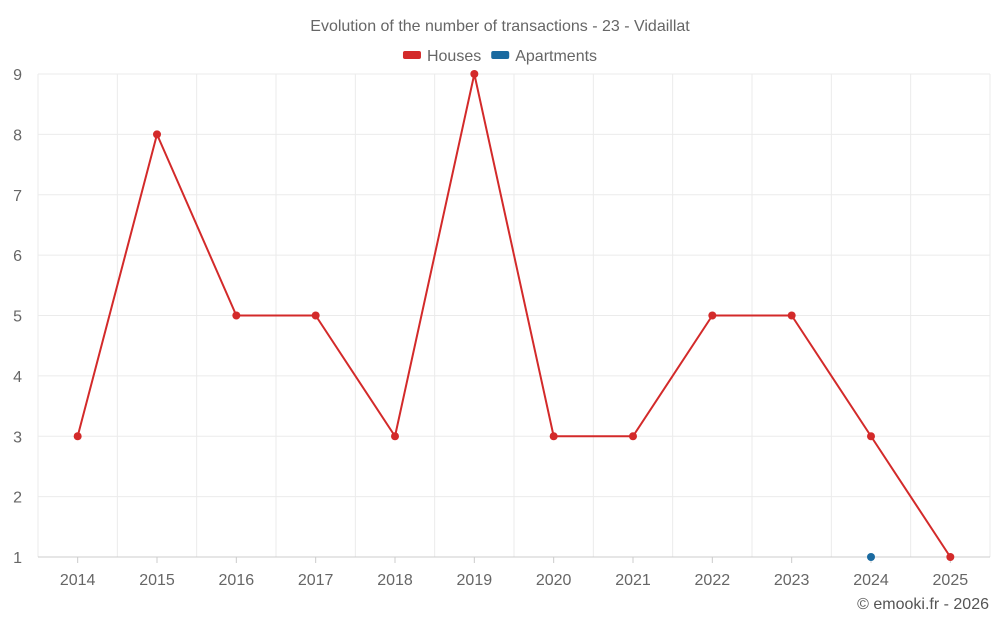 This screenshot has height=625, width=1000. I want to click on credit-text: © emooki.fr - 2026, so click(923, 604).